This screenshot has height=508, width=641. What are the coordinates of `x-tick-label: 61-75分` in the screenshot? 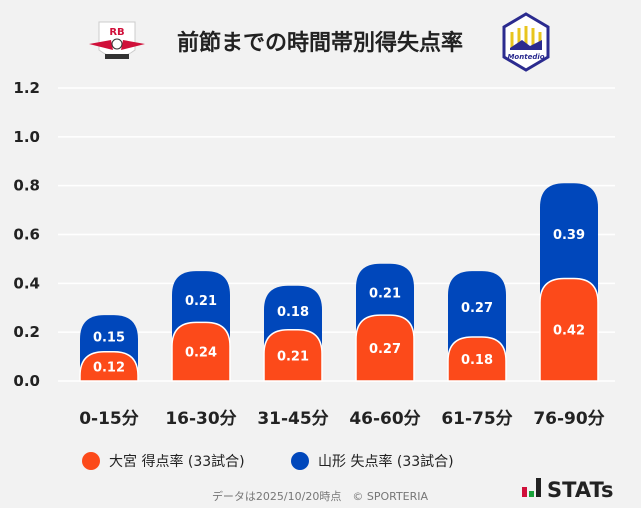 It's located at (476, 419).